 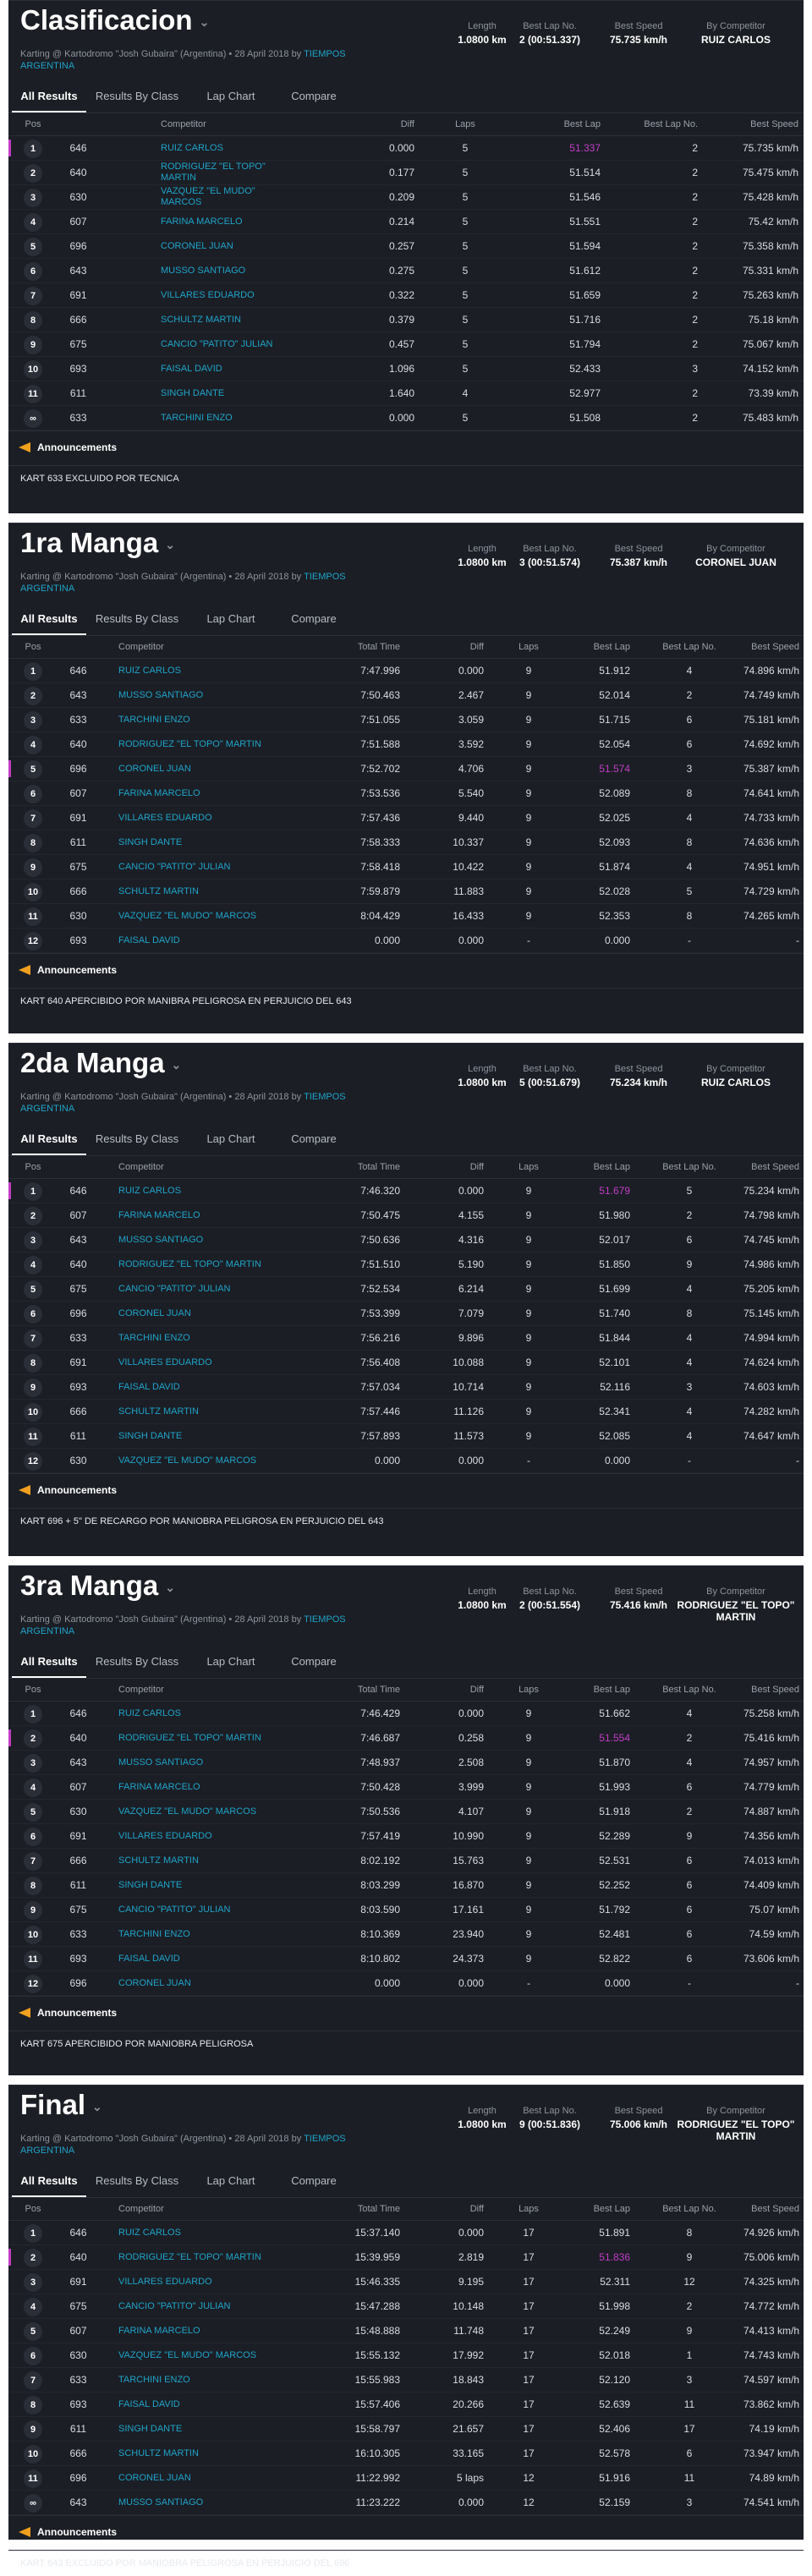 What do you see at coordinates (141, 1690) in the screenshot?
I see `column-header-competitor: Competitor` at bounding box center [141, 1690].